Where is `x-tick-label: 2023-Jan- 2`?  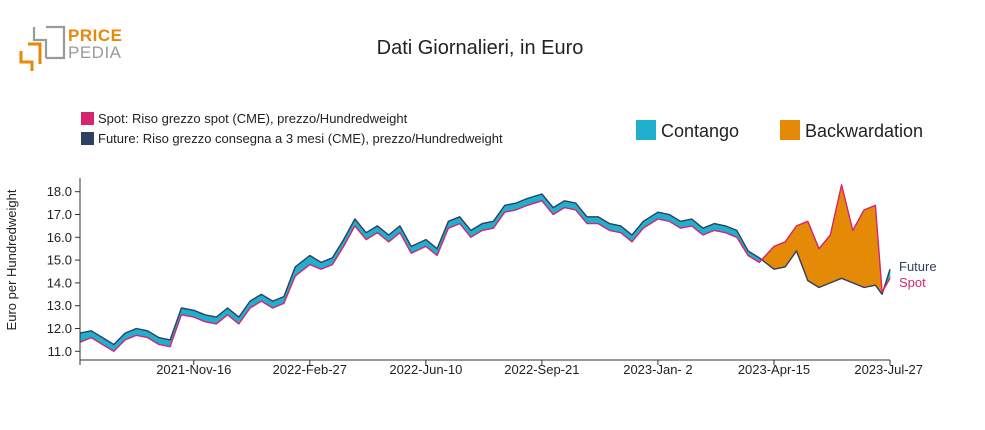
x-tick-label: 2023-Jan- 2 is located at coordinates (657, 369).